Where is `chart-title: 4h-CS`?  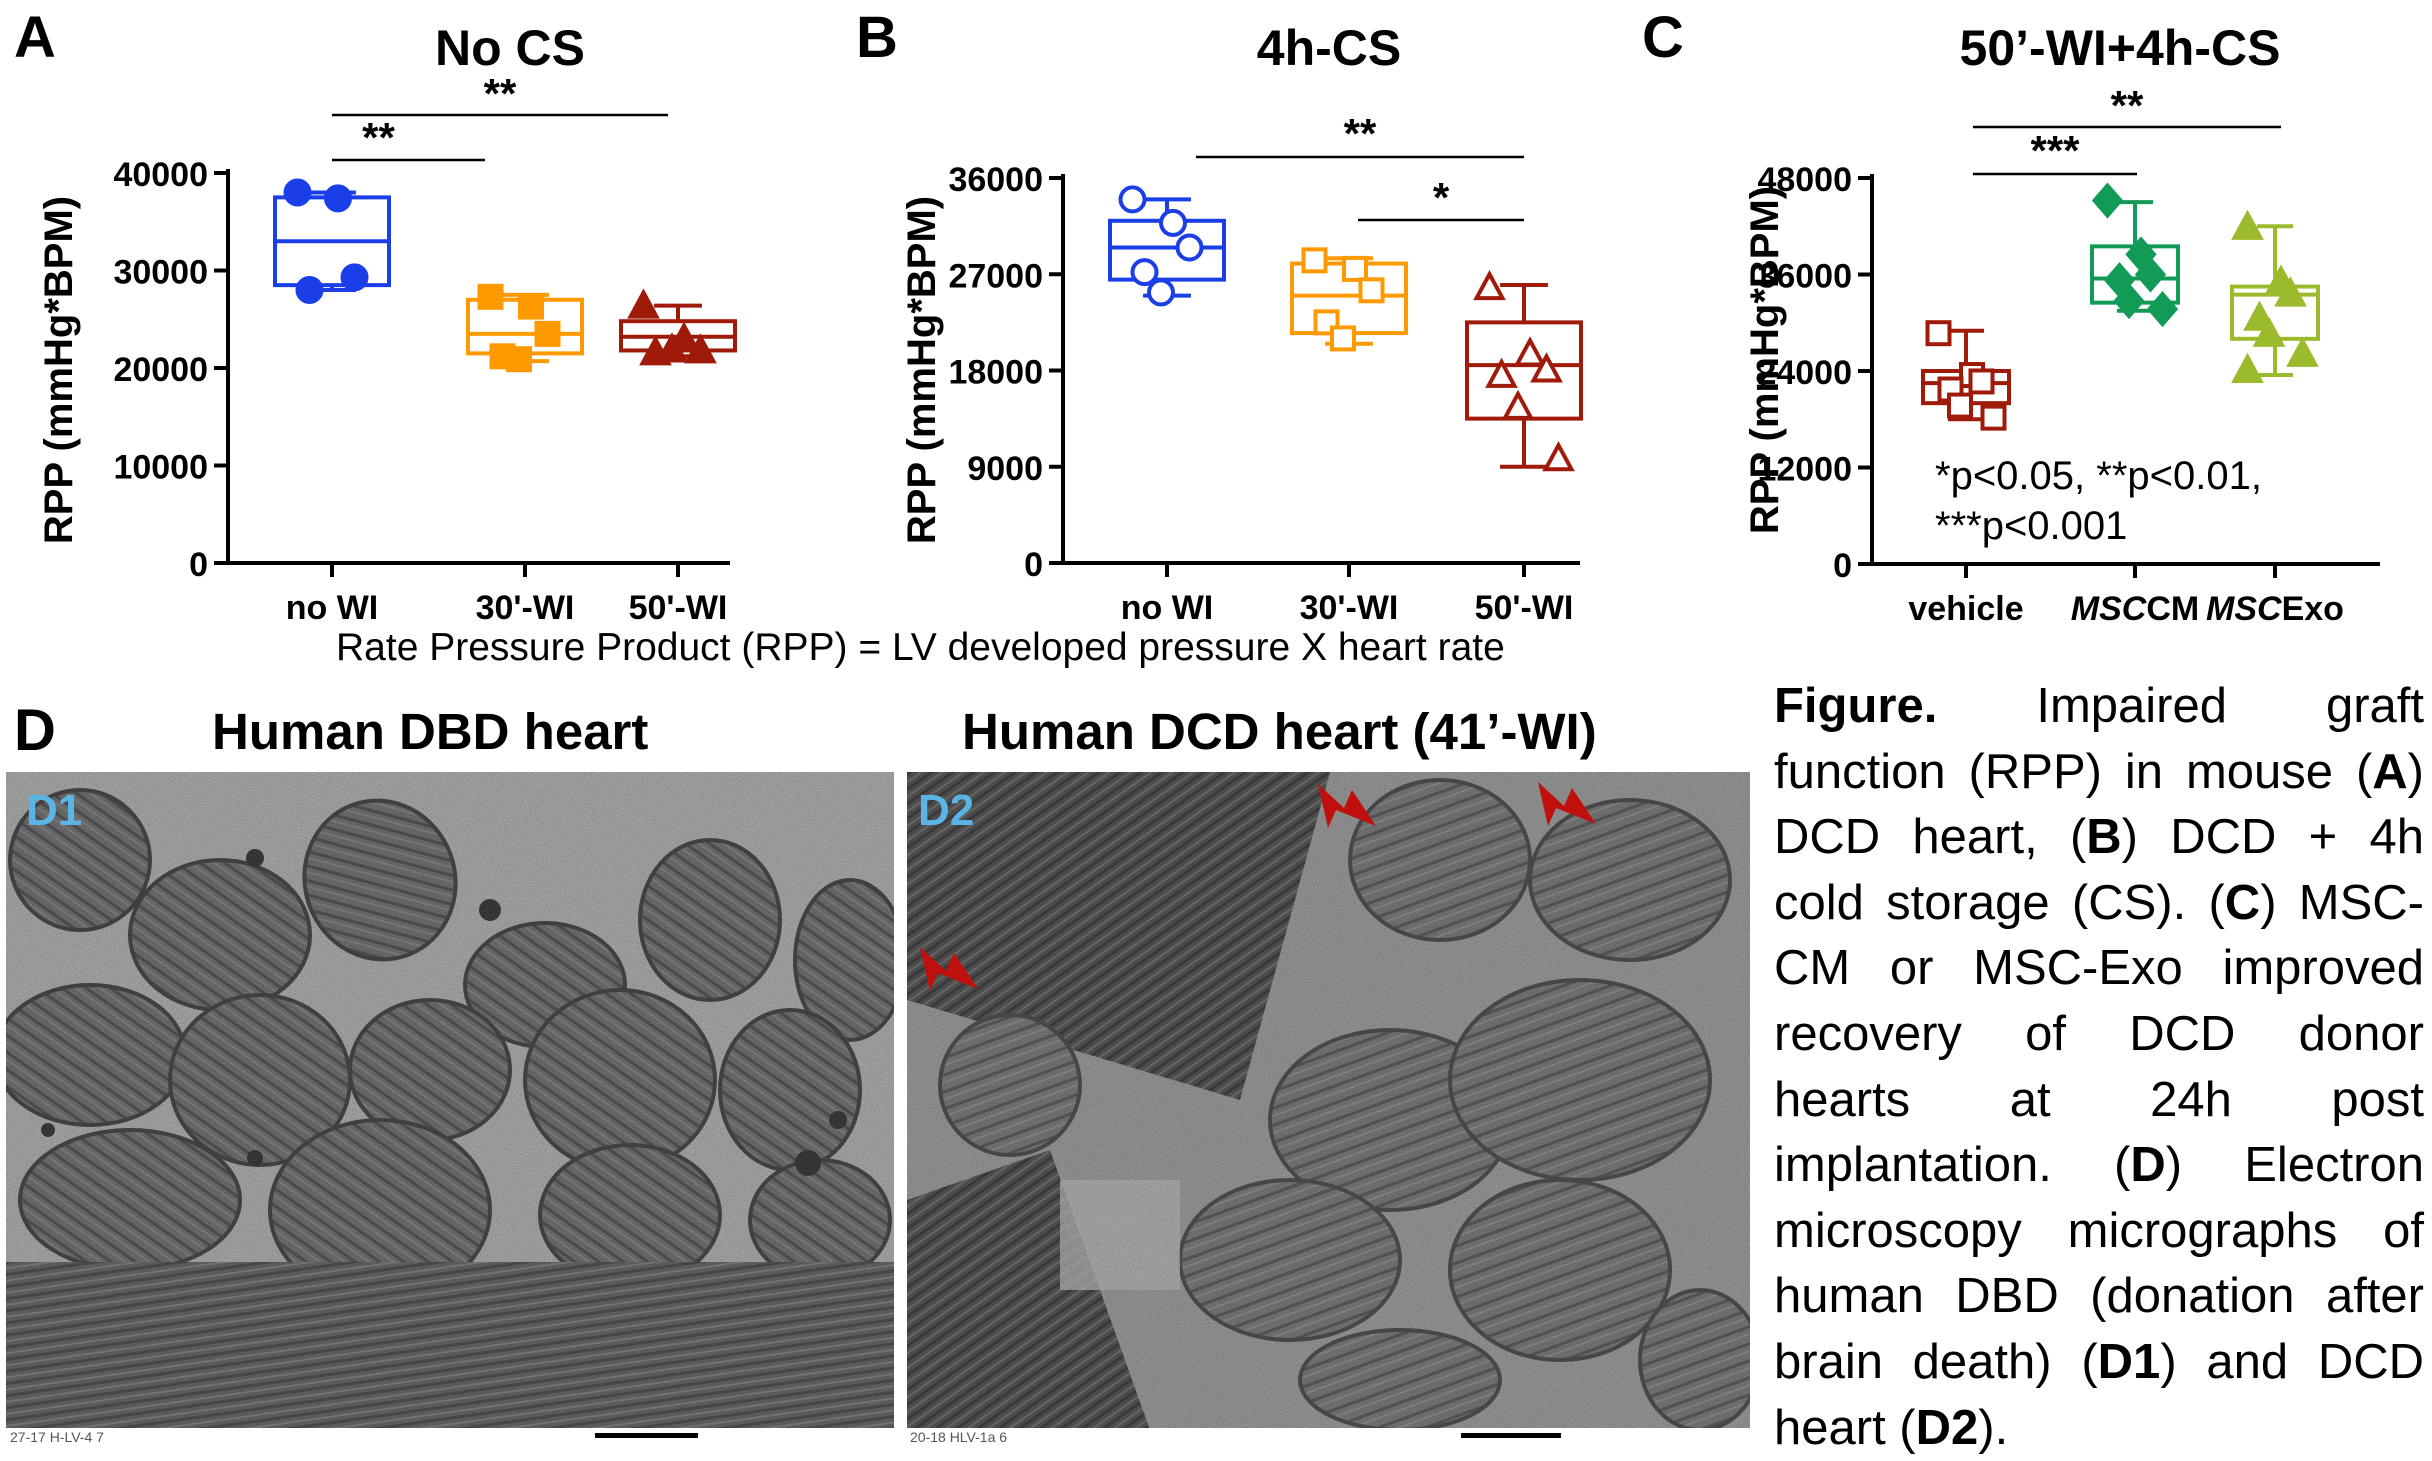
chart-title: 4h-CS is located at coordinates (1329, 48).